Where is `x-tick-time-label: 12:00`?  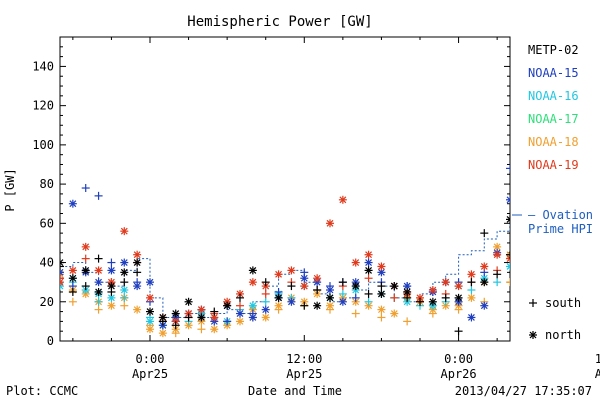 x-tick-time-label: 12:00 is located at coordinates (304, 359).